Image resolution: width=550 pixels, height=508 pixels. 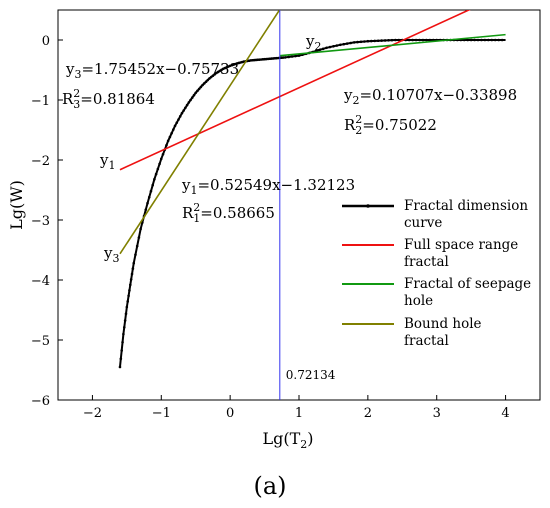 What do you see at coordinates (268, 186) in the screenshot?
I see `y1-equation: y1=0.52549x−1.32123` at bounding box center [268, 186].